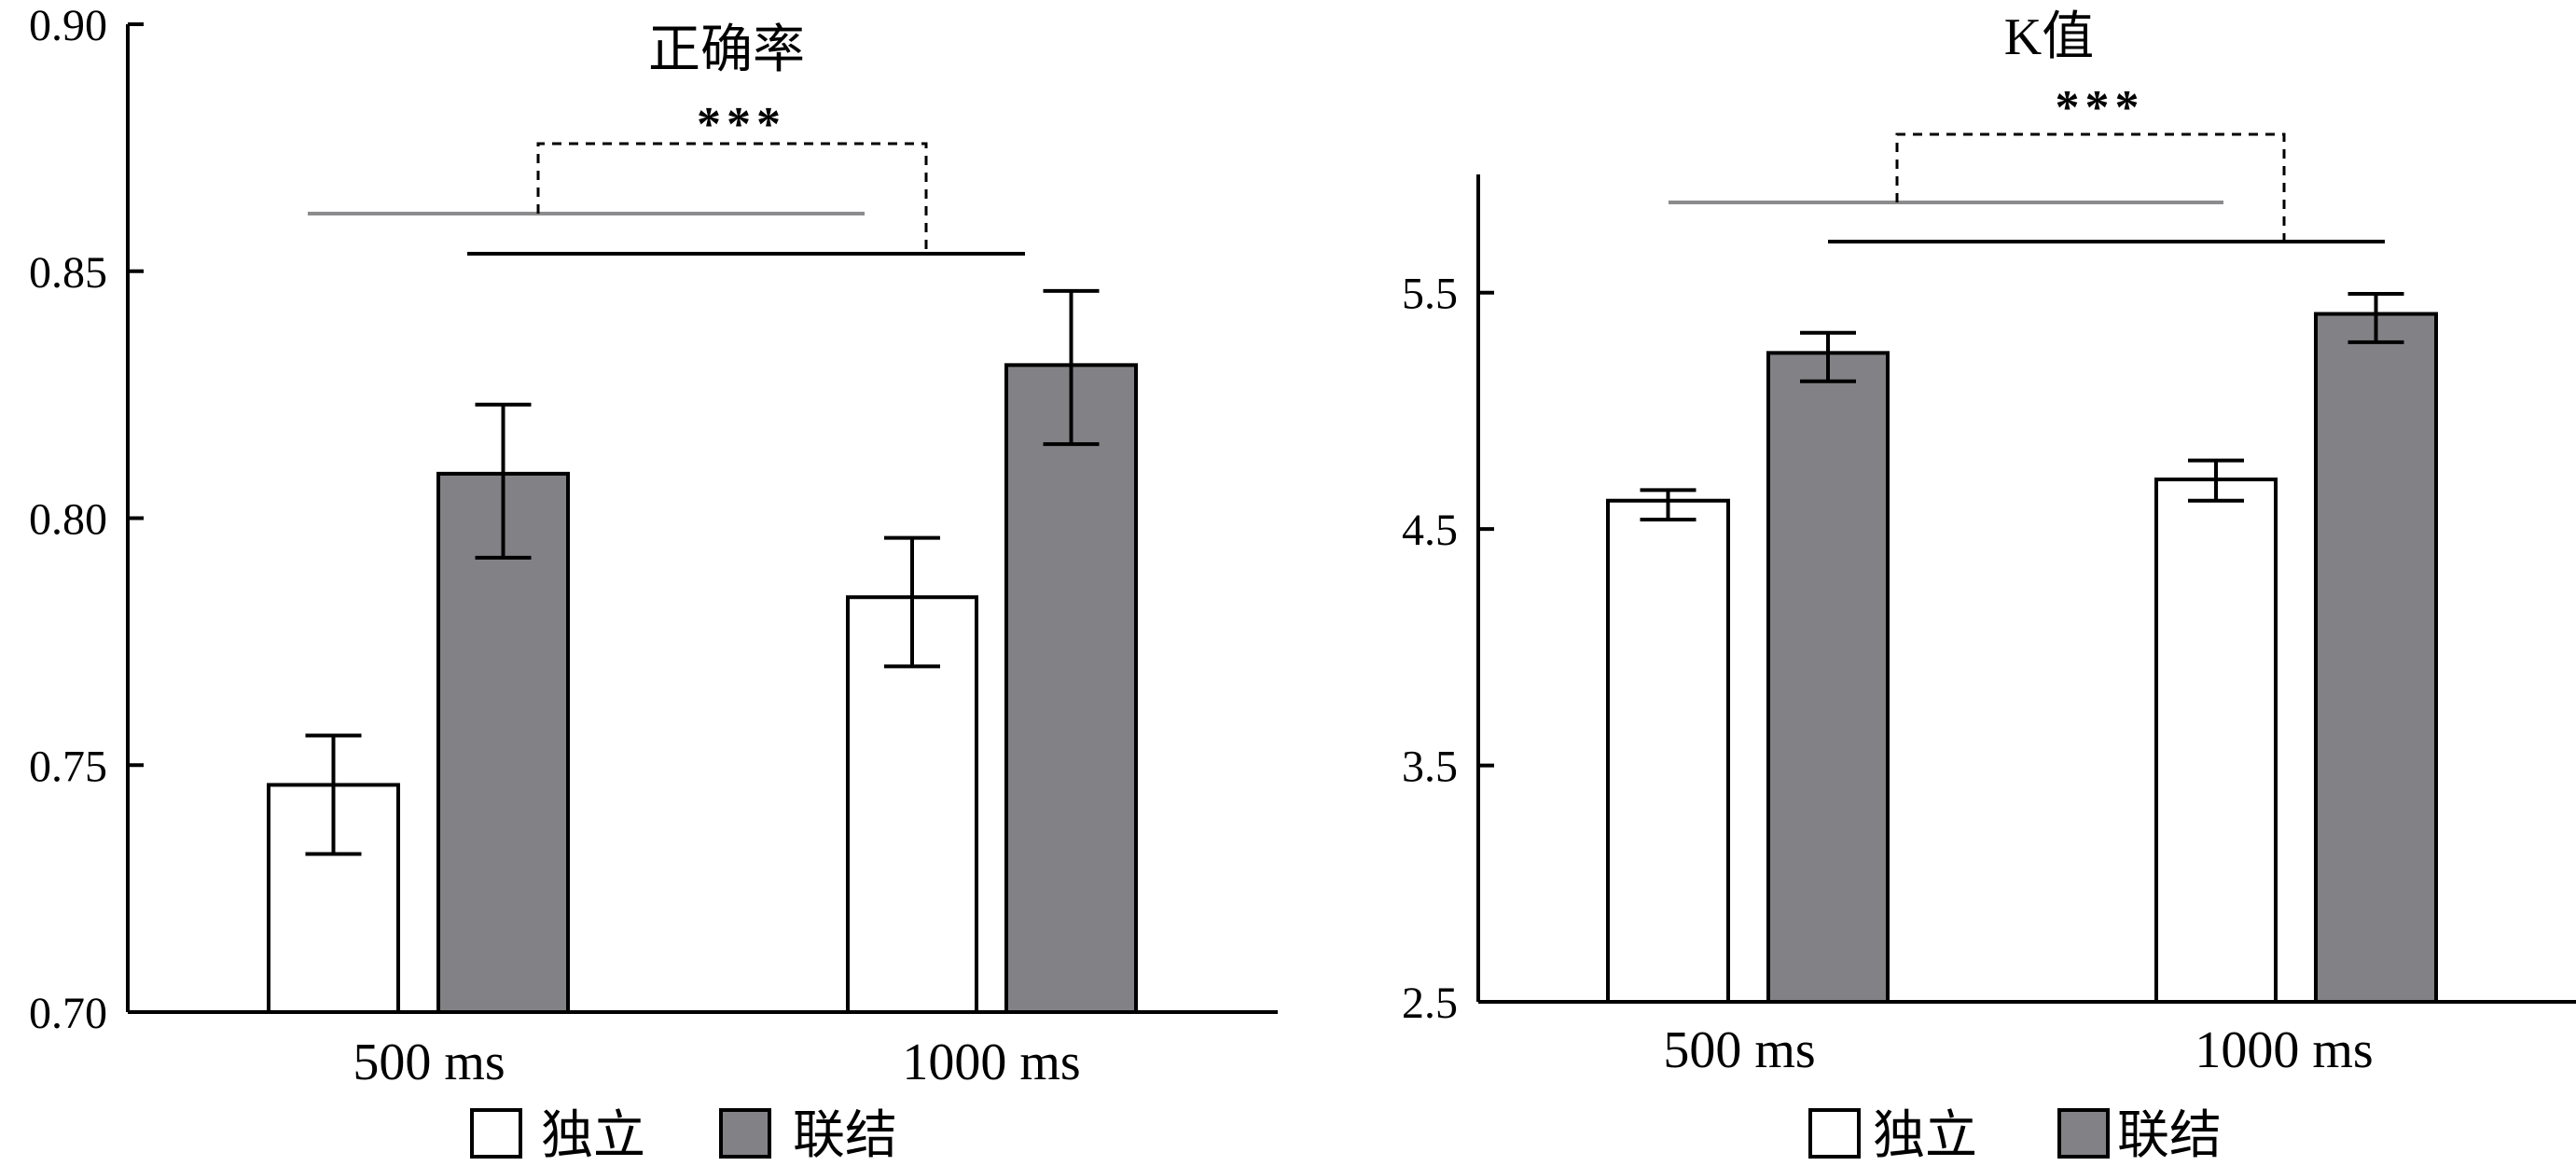 Image resolution: width=2576 pixels, height=1166 pixels. I want to click on y-tick-label: 0.70, so click(68, 1013).